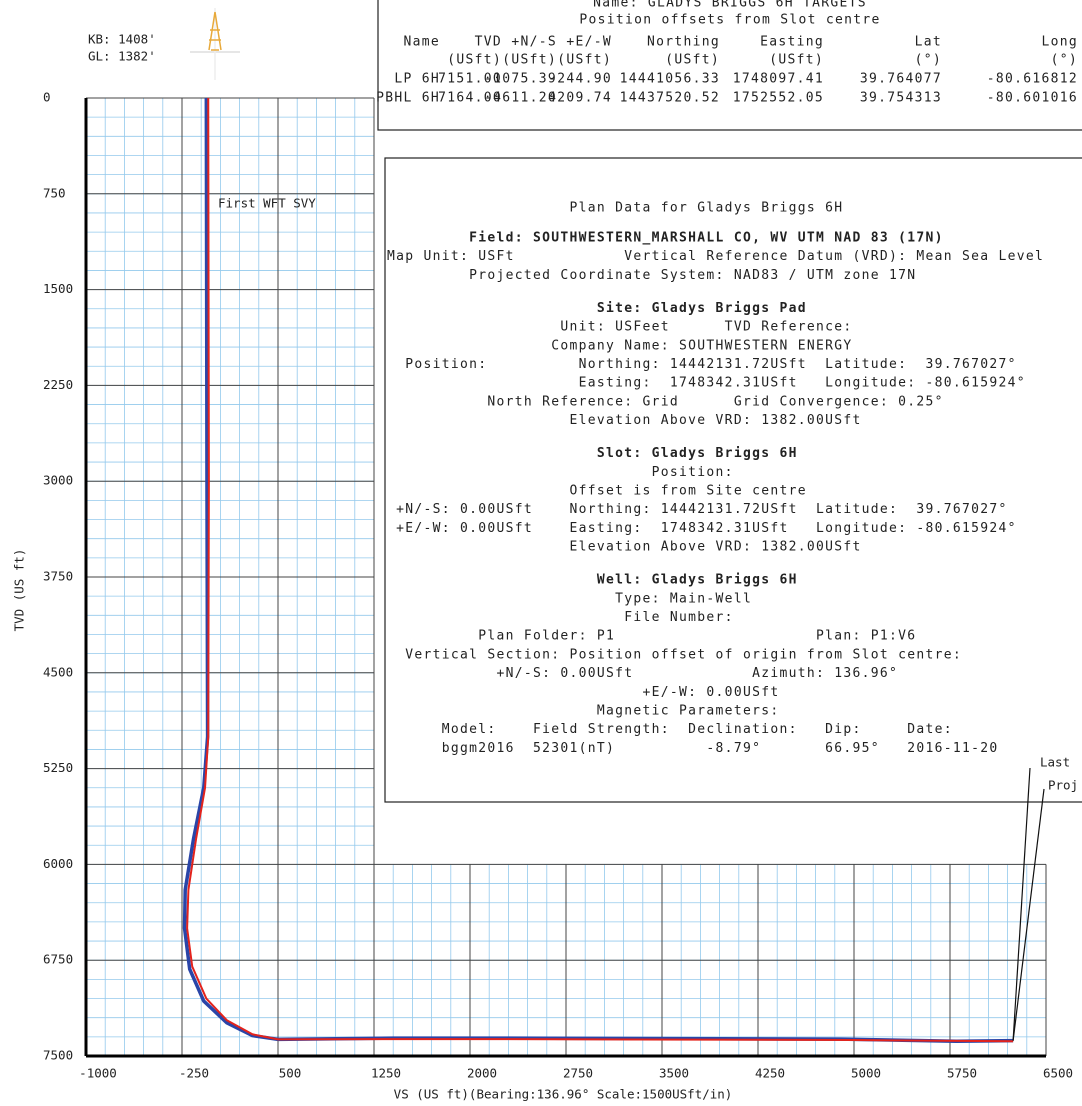 The image size is (1082, 1106). What do you see at coordinates (58, 671) in the screenshot?
I see `y-tick-label: 4500` at bounding box center [58, 671].